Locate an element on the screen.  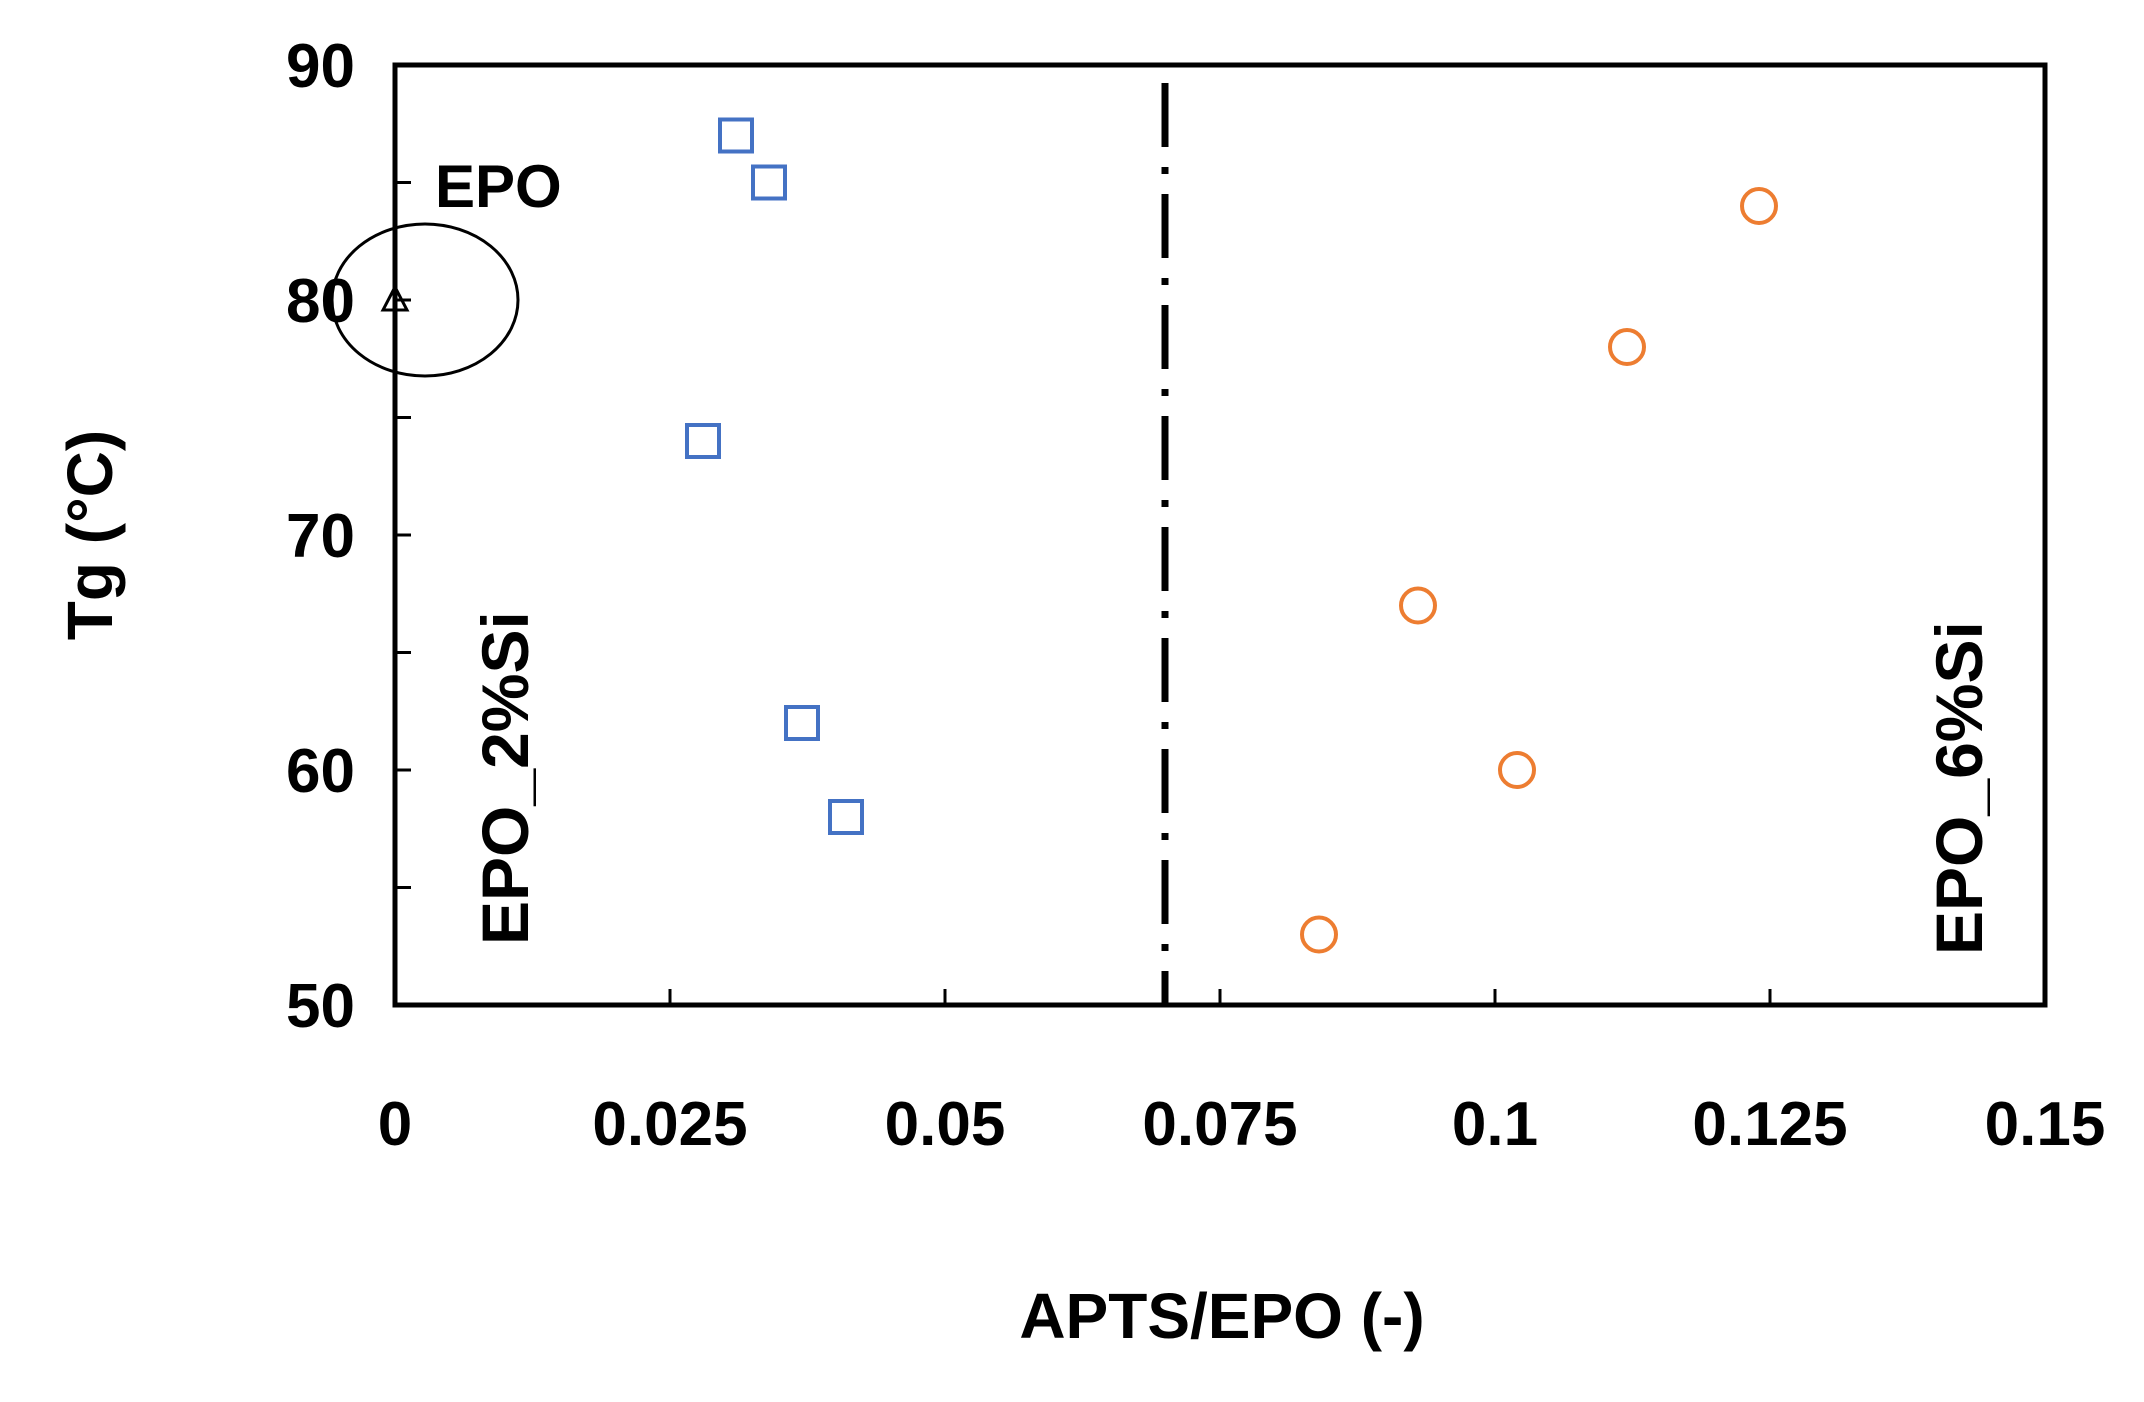
x-tick-label: 0.075 is located at coordinates (1219, 1124).